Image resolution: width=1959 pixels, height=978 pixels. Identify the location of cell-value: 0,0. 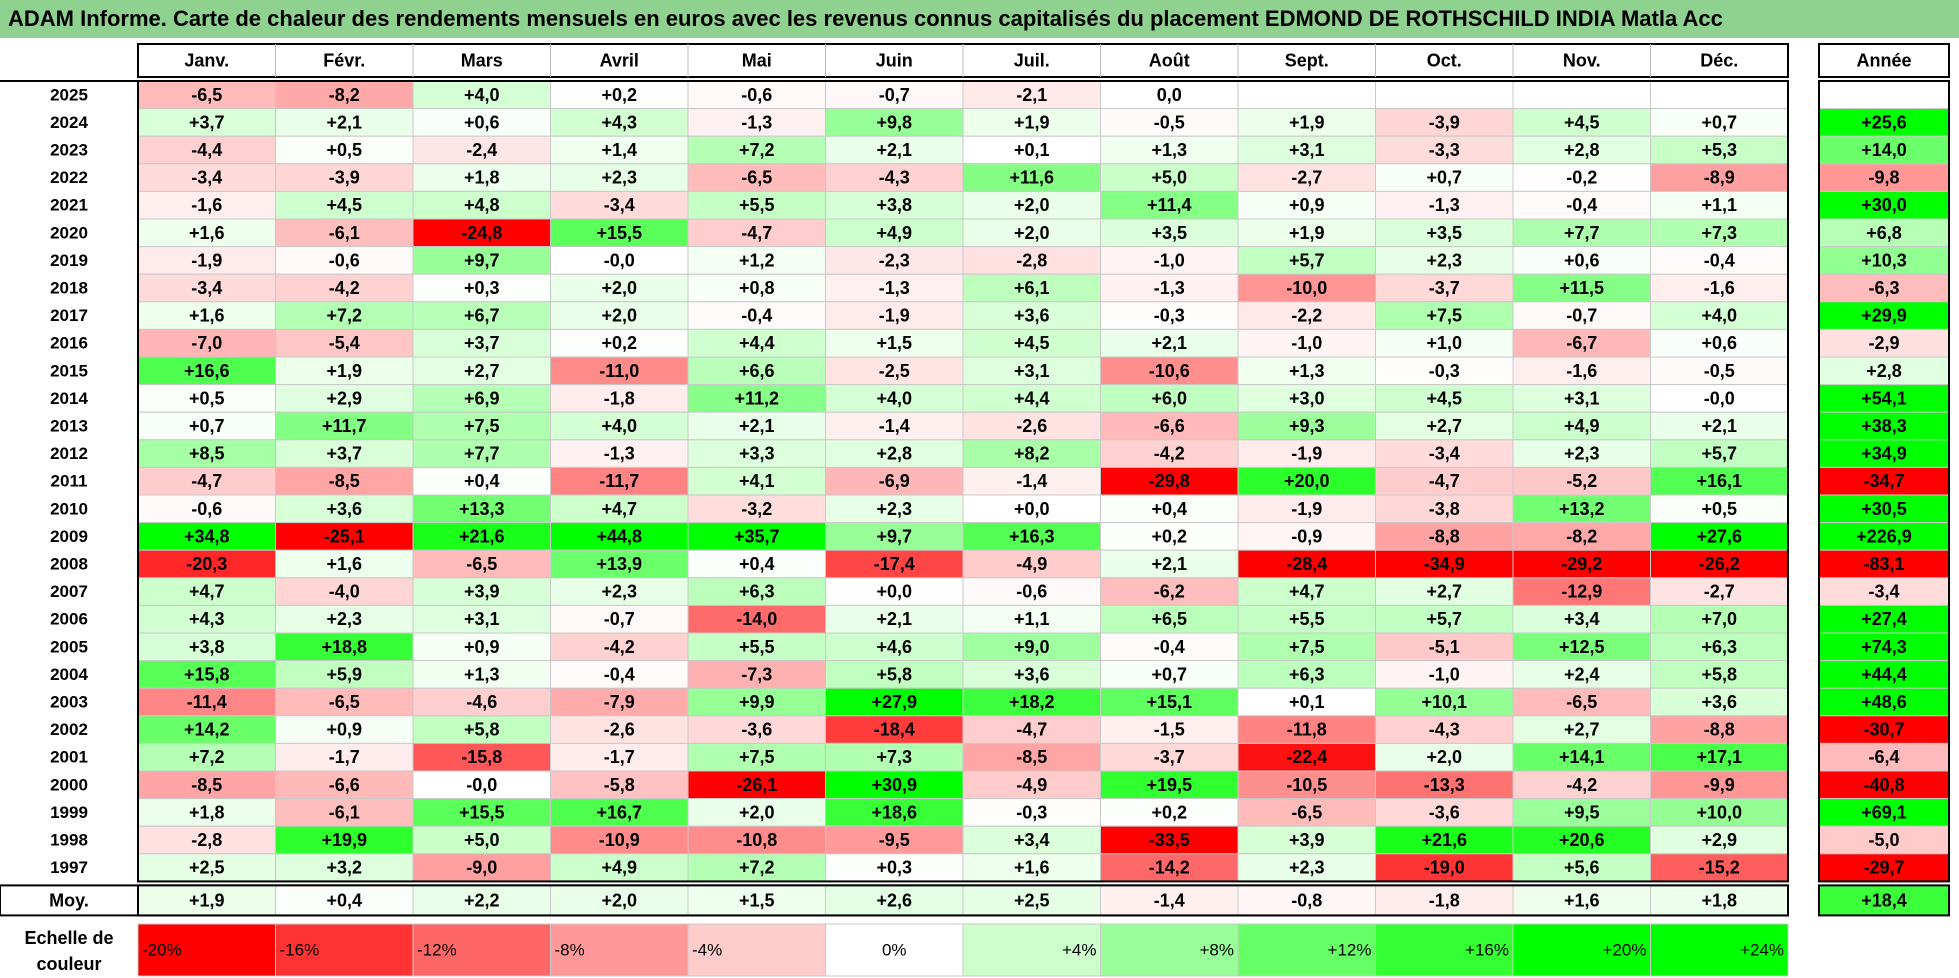
(1169, 95).